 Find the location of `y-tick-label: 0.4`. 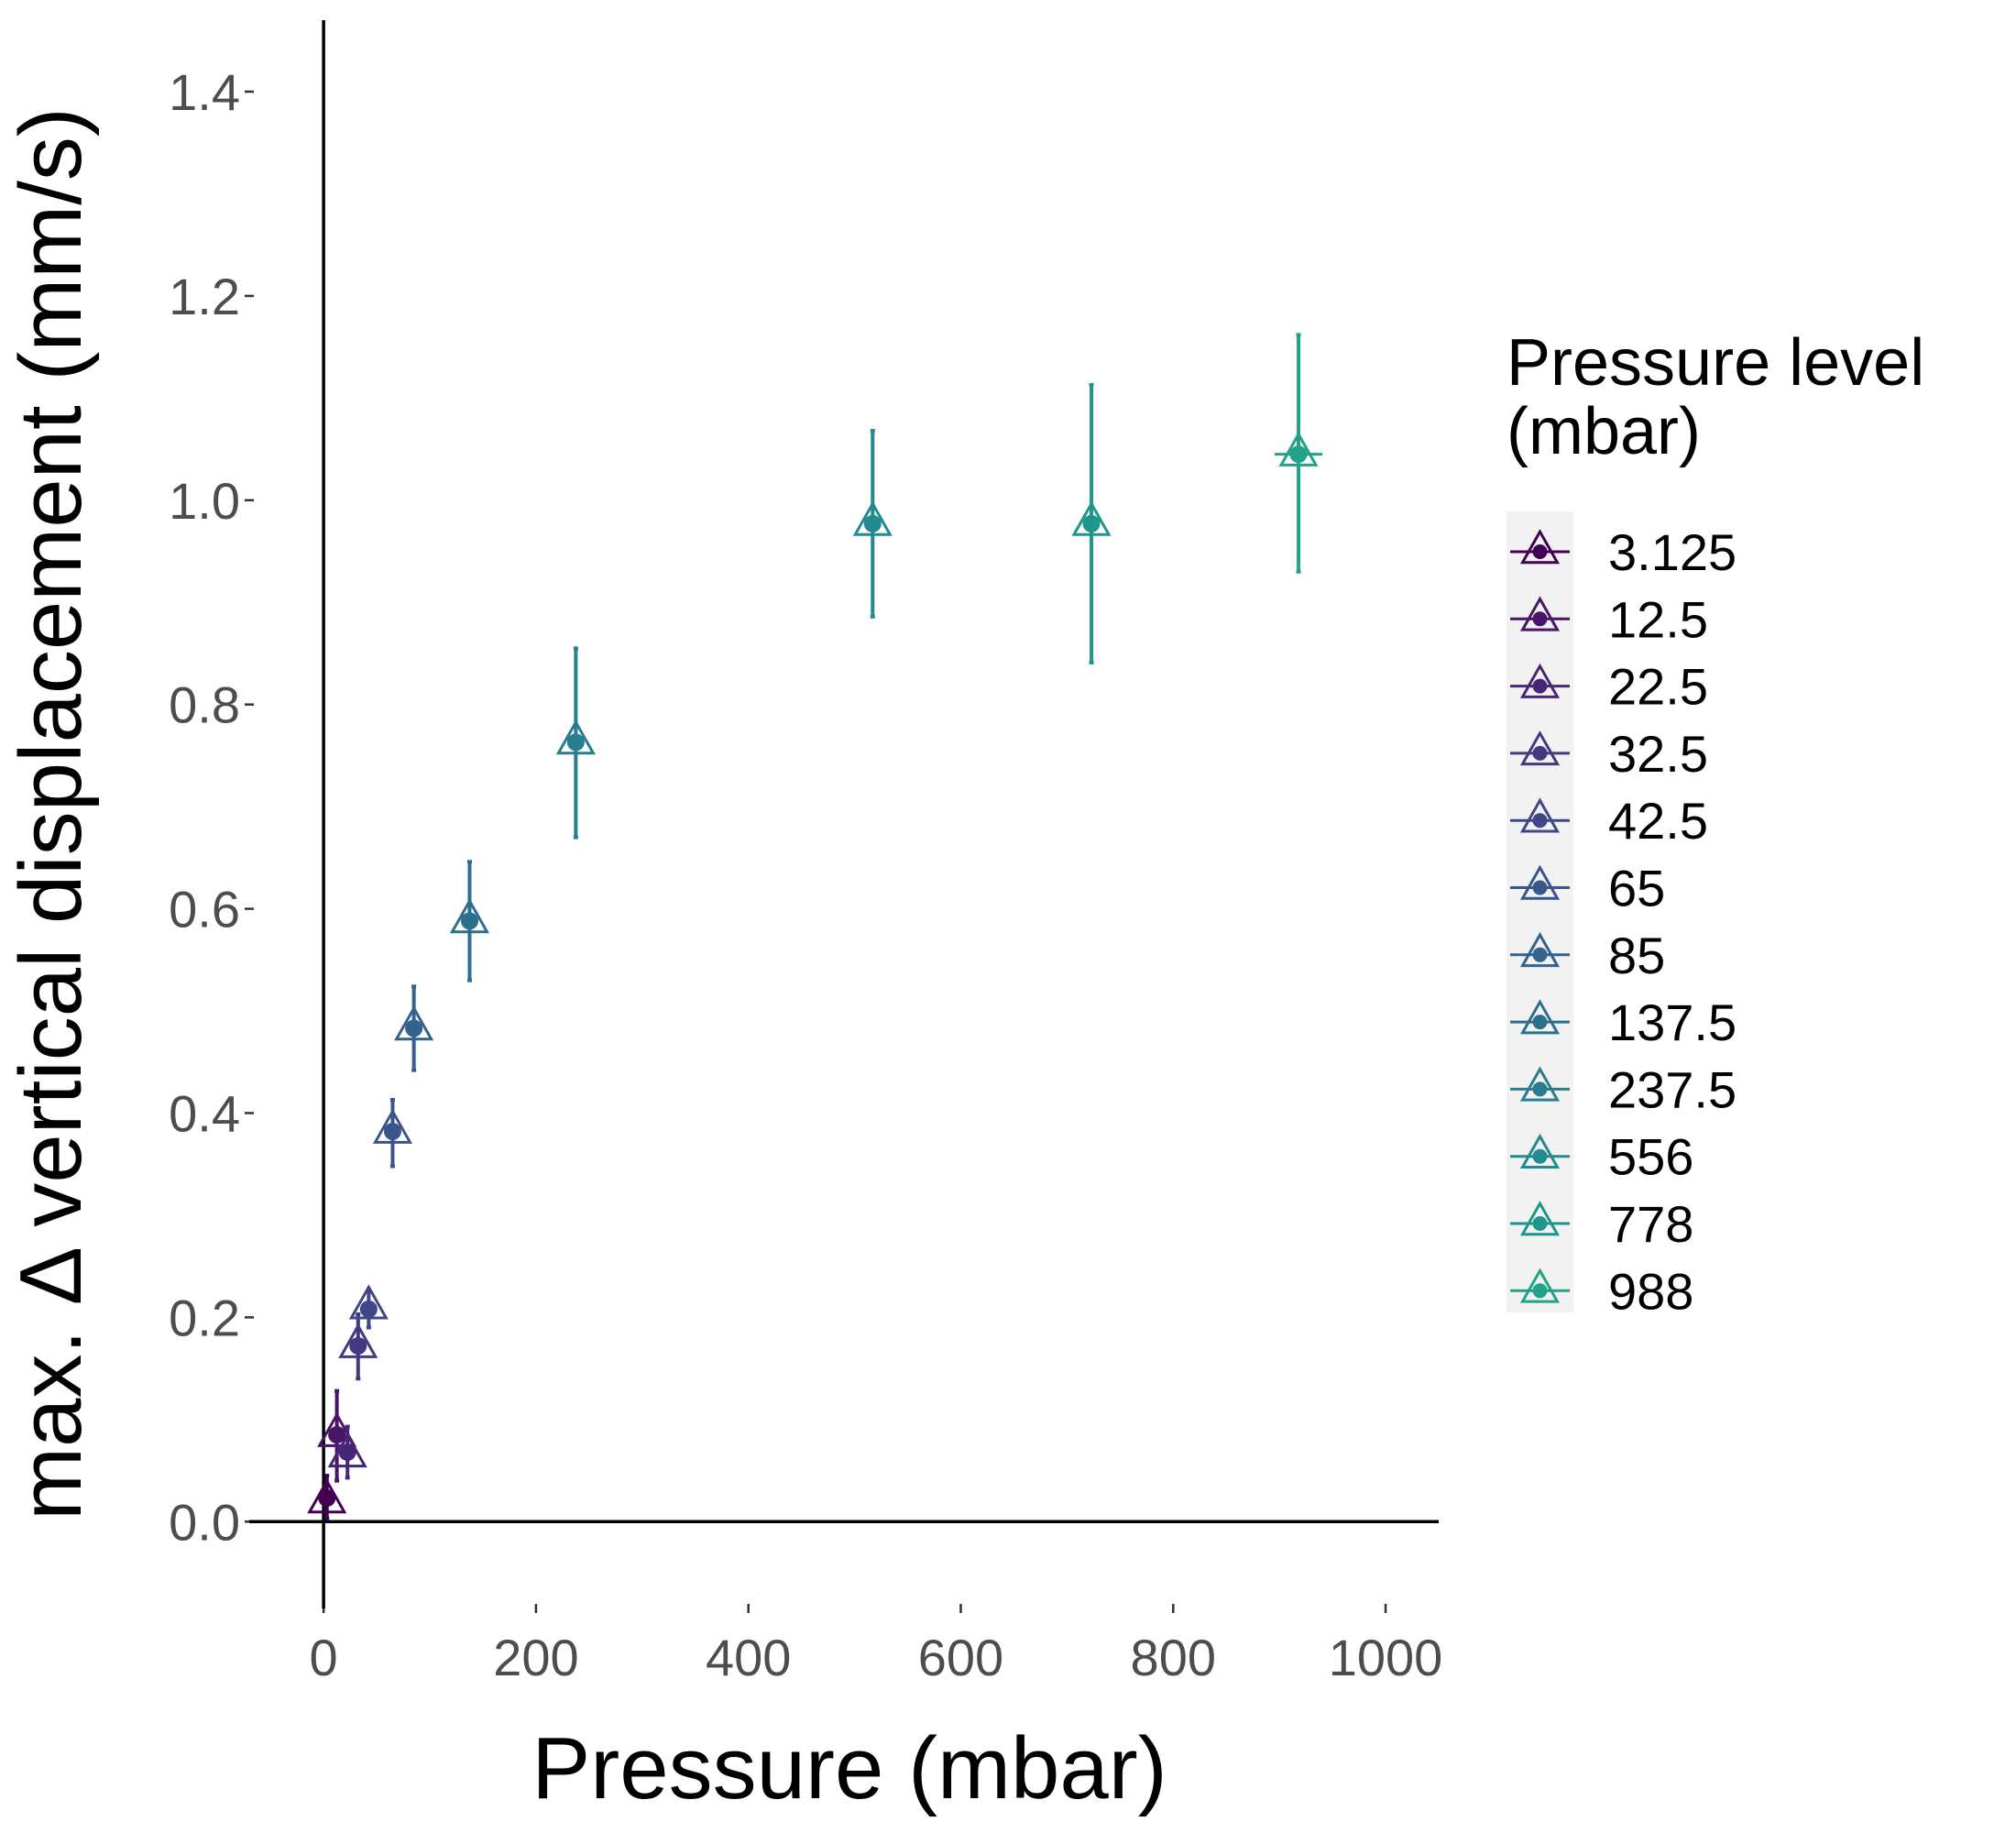

y-tick-label: 0.4 is located at coordinates (204, 1113).